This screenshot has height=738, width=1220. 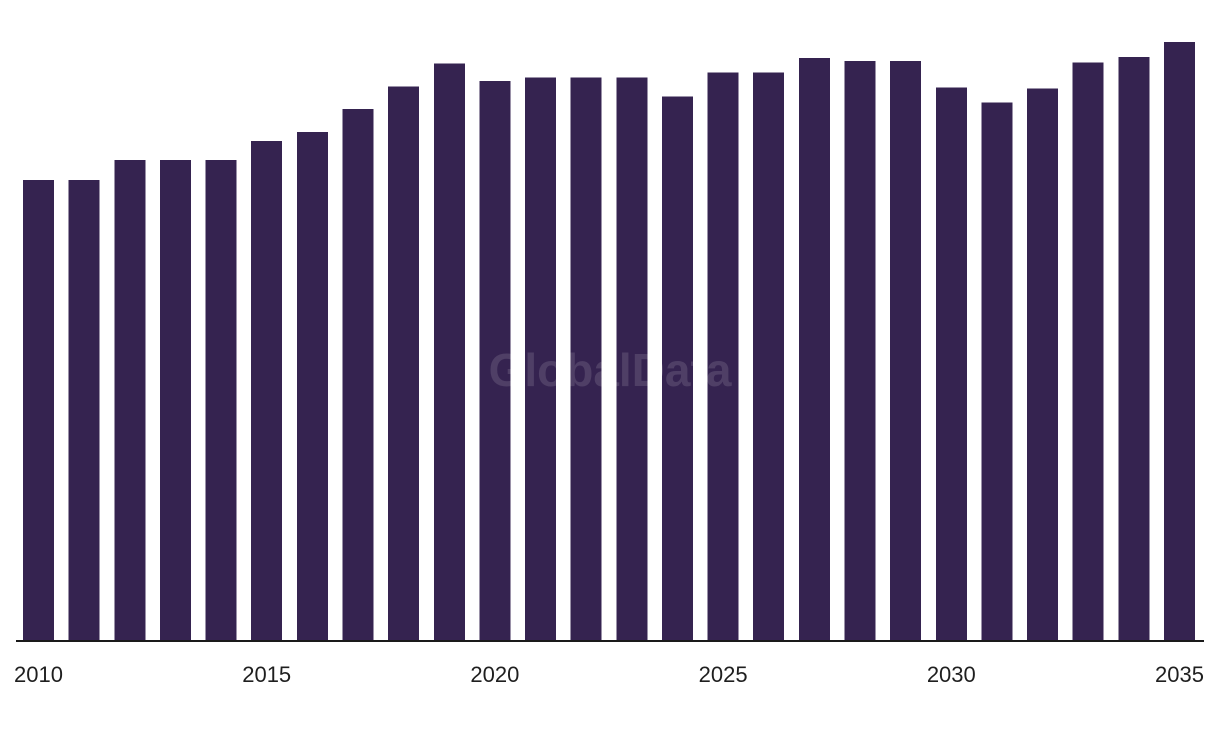 What do you see at coordinates (84, 410) in the screenshot?
I see `bar-2011` at bounding box center [84, 410].